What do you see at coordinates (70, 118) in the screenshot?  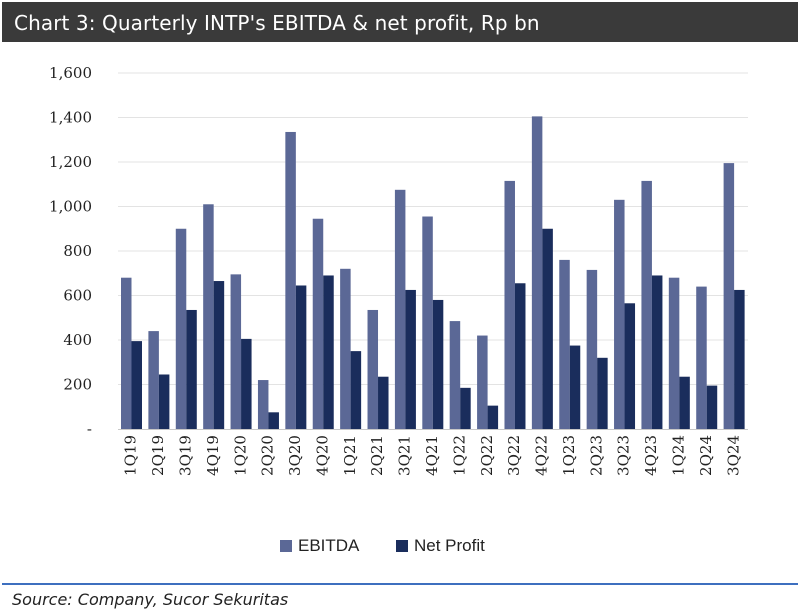 I see `y-tick-label: 1,400` at bounding box center [70, 118].